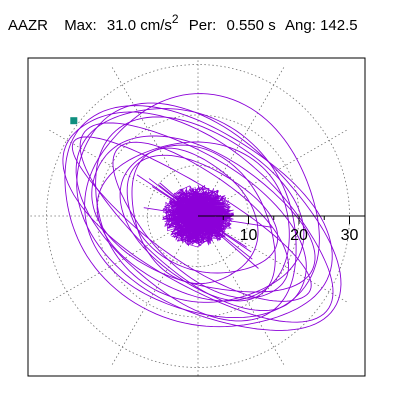  Describe the element at coordinates (350, 235) in the screenshot. I see `radial-tick-label-30: 30` at that location.